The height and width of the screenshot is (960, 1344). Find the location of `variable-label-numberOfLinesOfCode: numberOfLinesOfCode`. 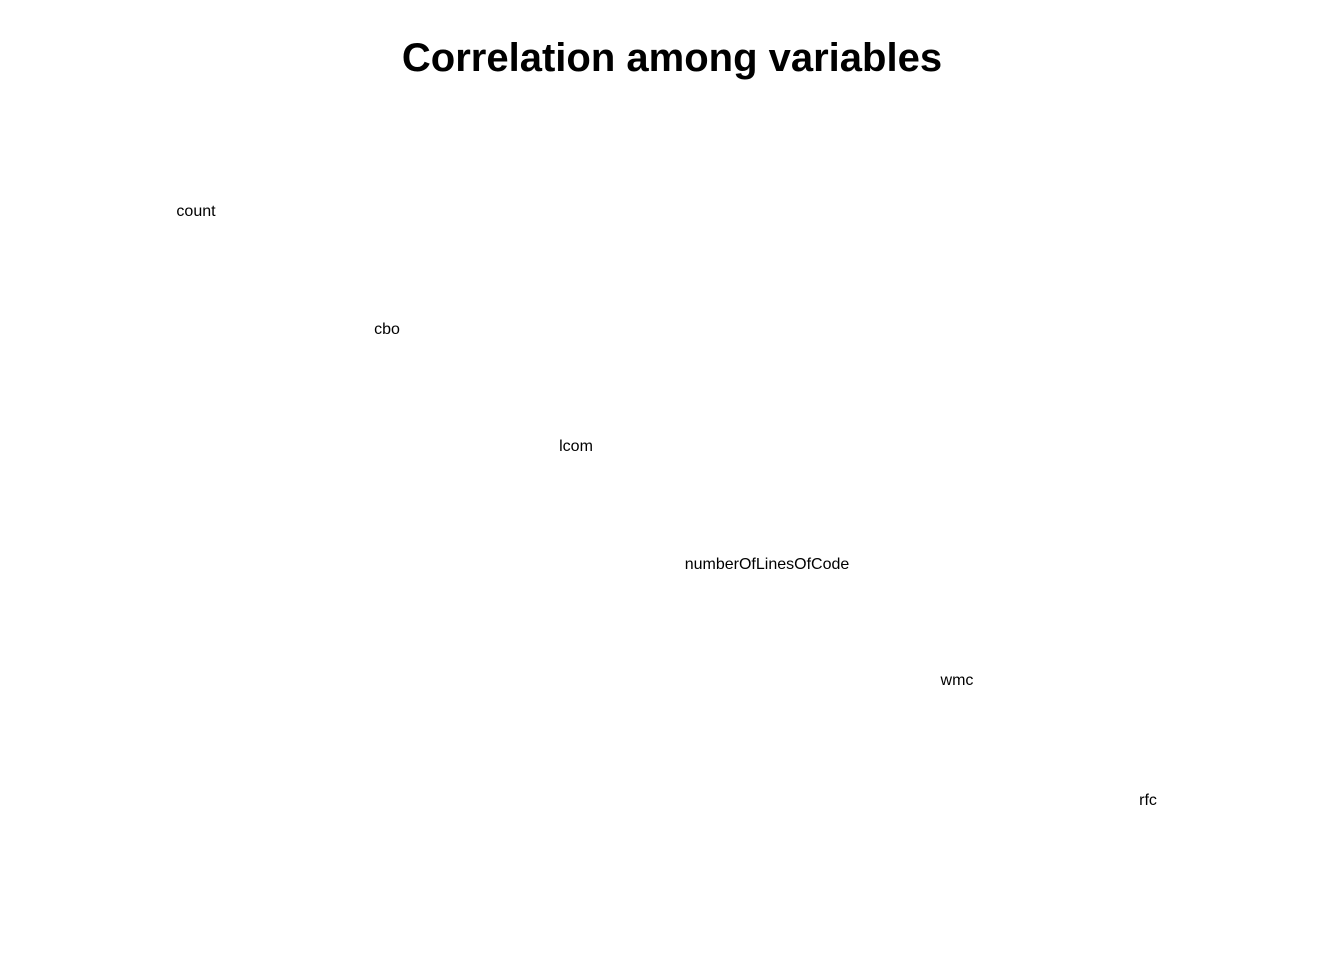

variable-label-numberOfLinesOfCode: numberOfLinesOfCode is located at coordinates (767, 564).